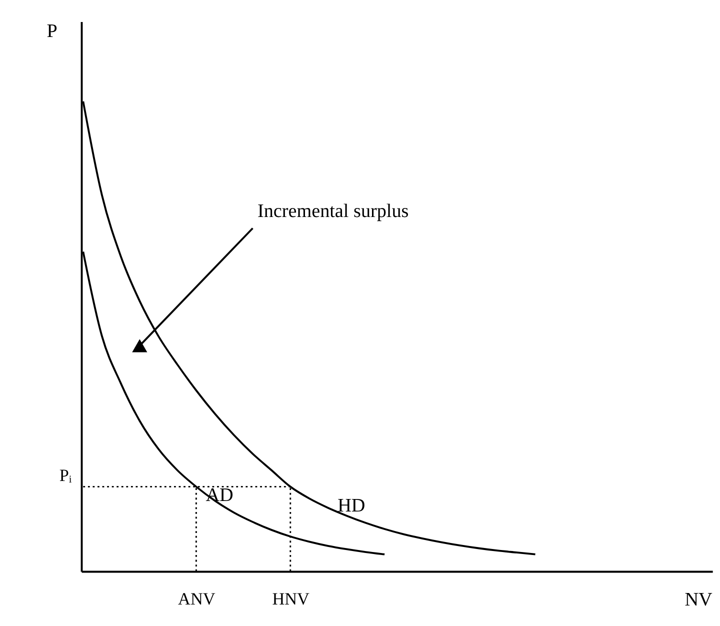 Image resolution: width=720 pixels, height=626 pixels. Describe the element at coordinates (65, 475) in the screenshot. I see `ref-line-label: Pᵢ` at that location.